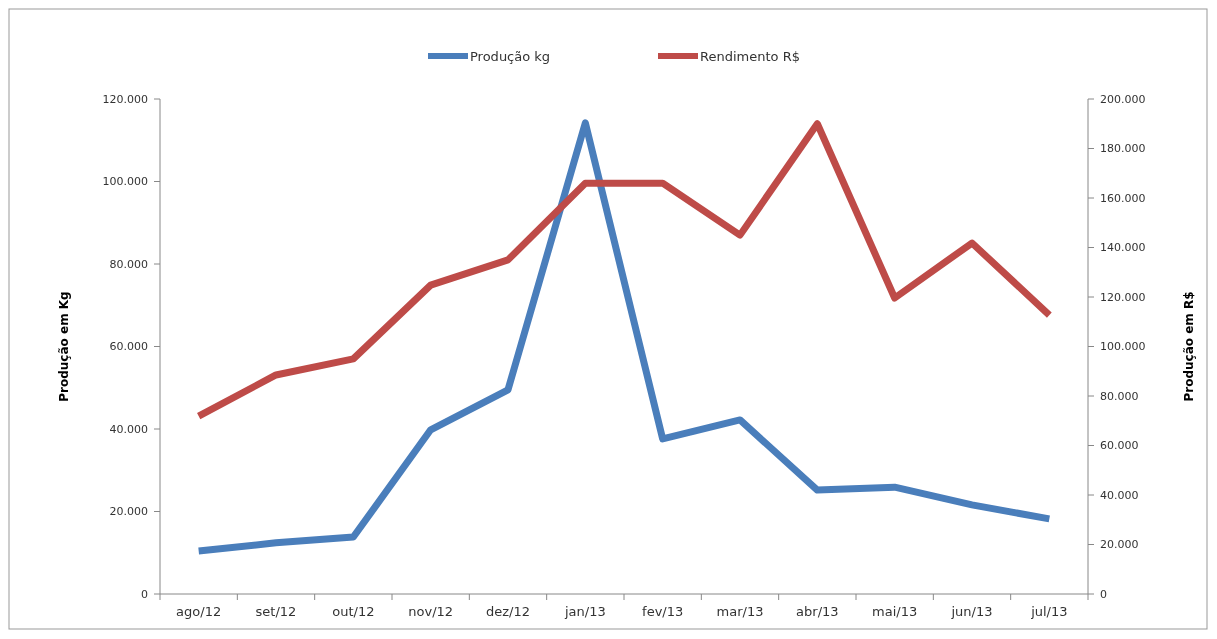 The image size is (1217, 639). Describe the element at coordinates (125, 99) in the screenshot. I see `y-tick-label: 120.000` at that location.